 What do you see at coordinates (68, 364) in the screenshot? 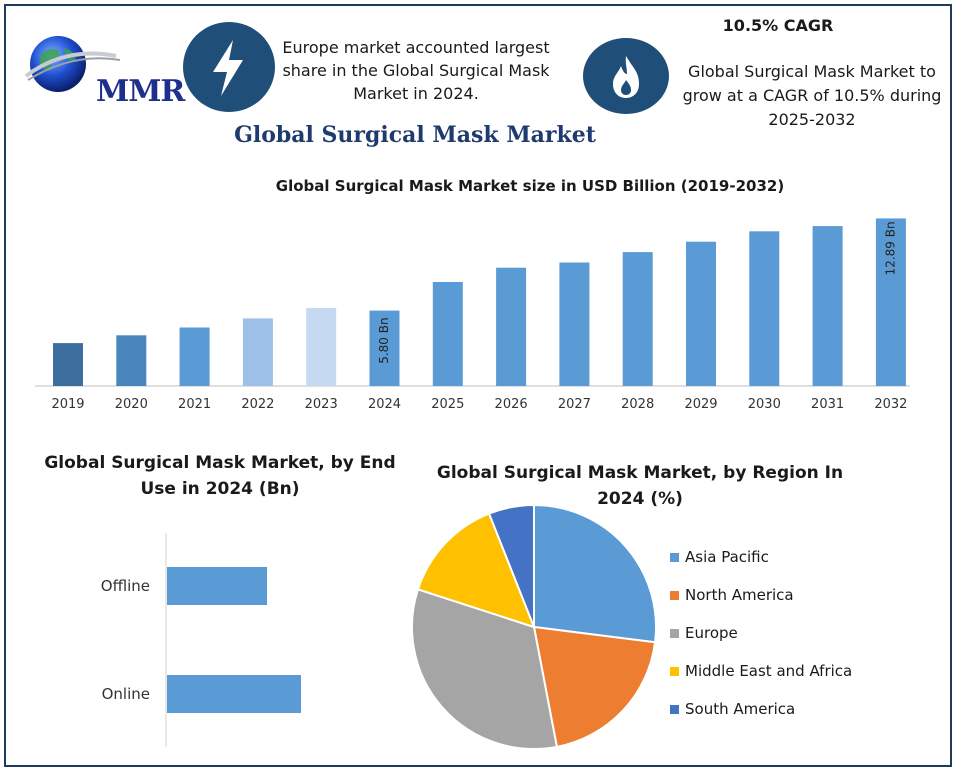
I see `bar-2019` at bounding box center [68, 364].